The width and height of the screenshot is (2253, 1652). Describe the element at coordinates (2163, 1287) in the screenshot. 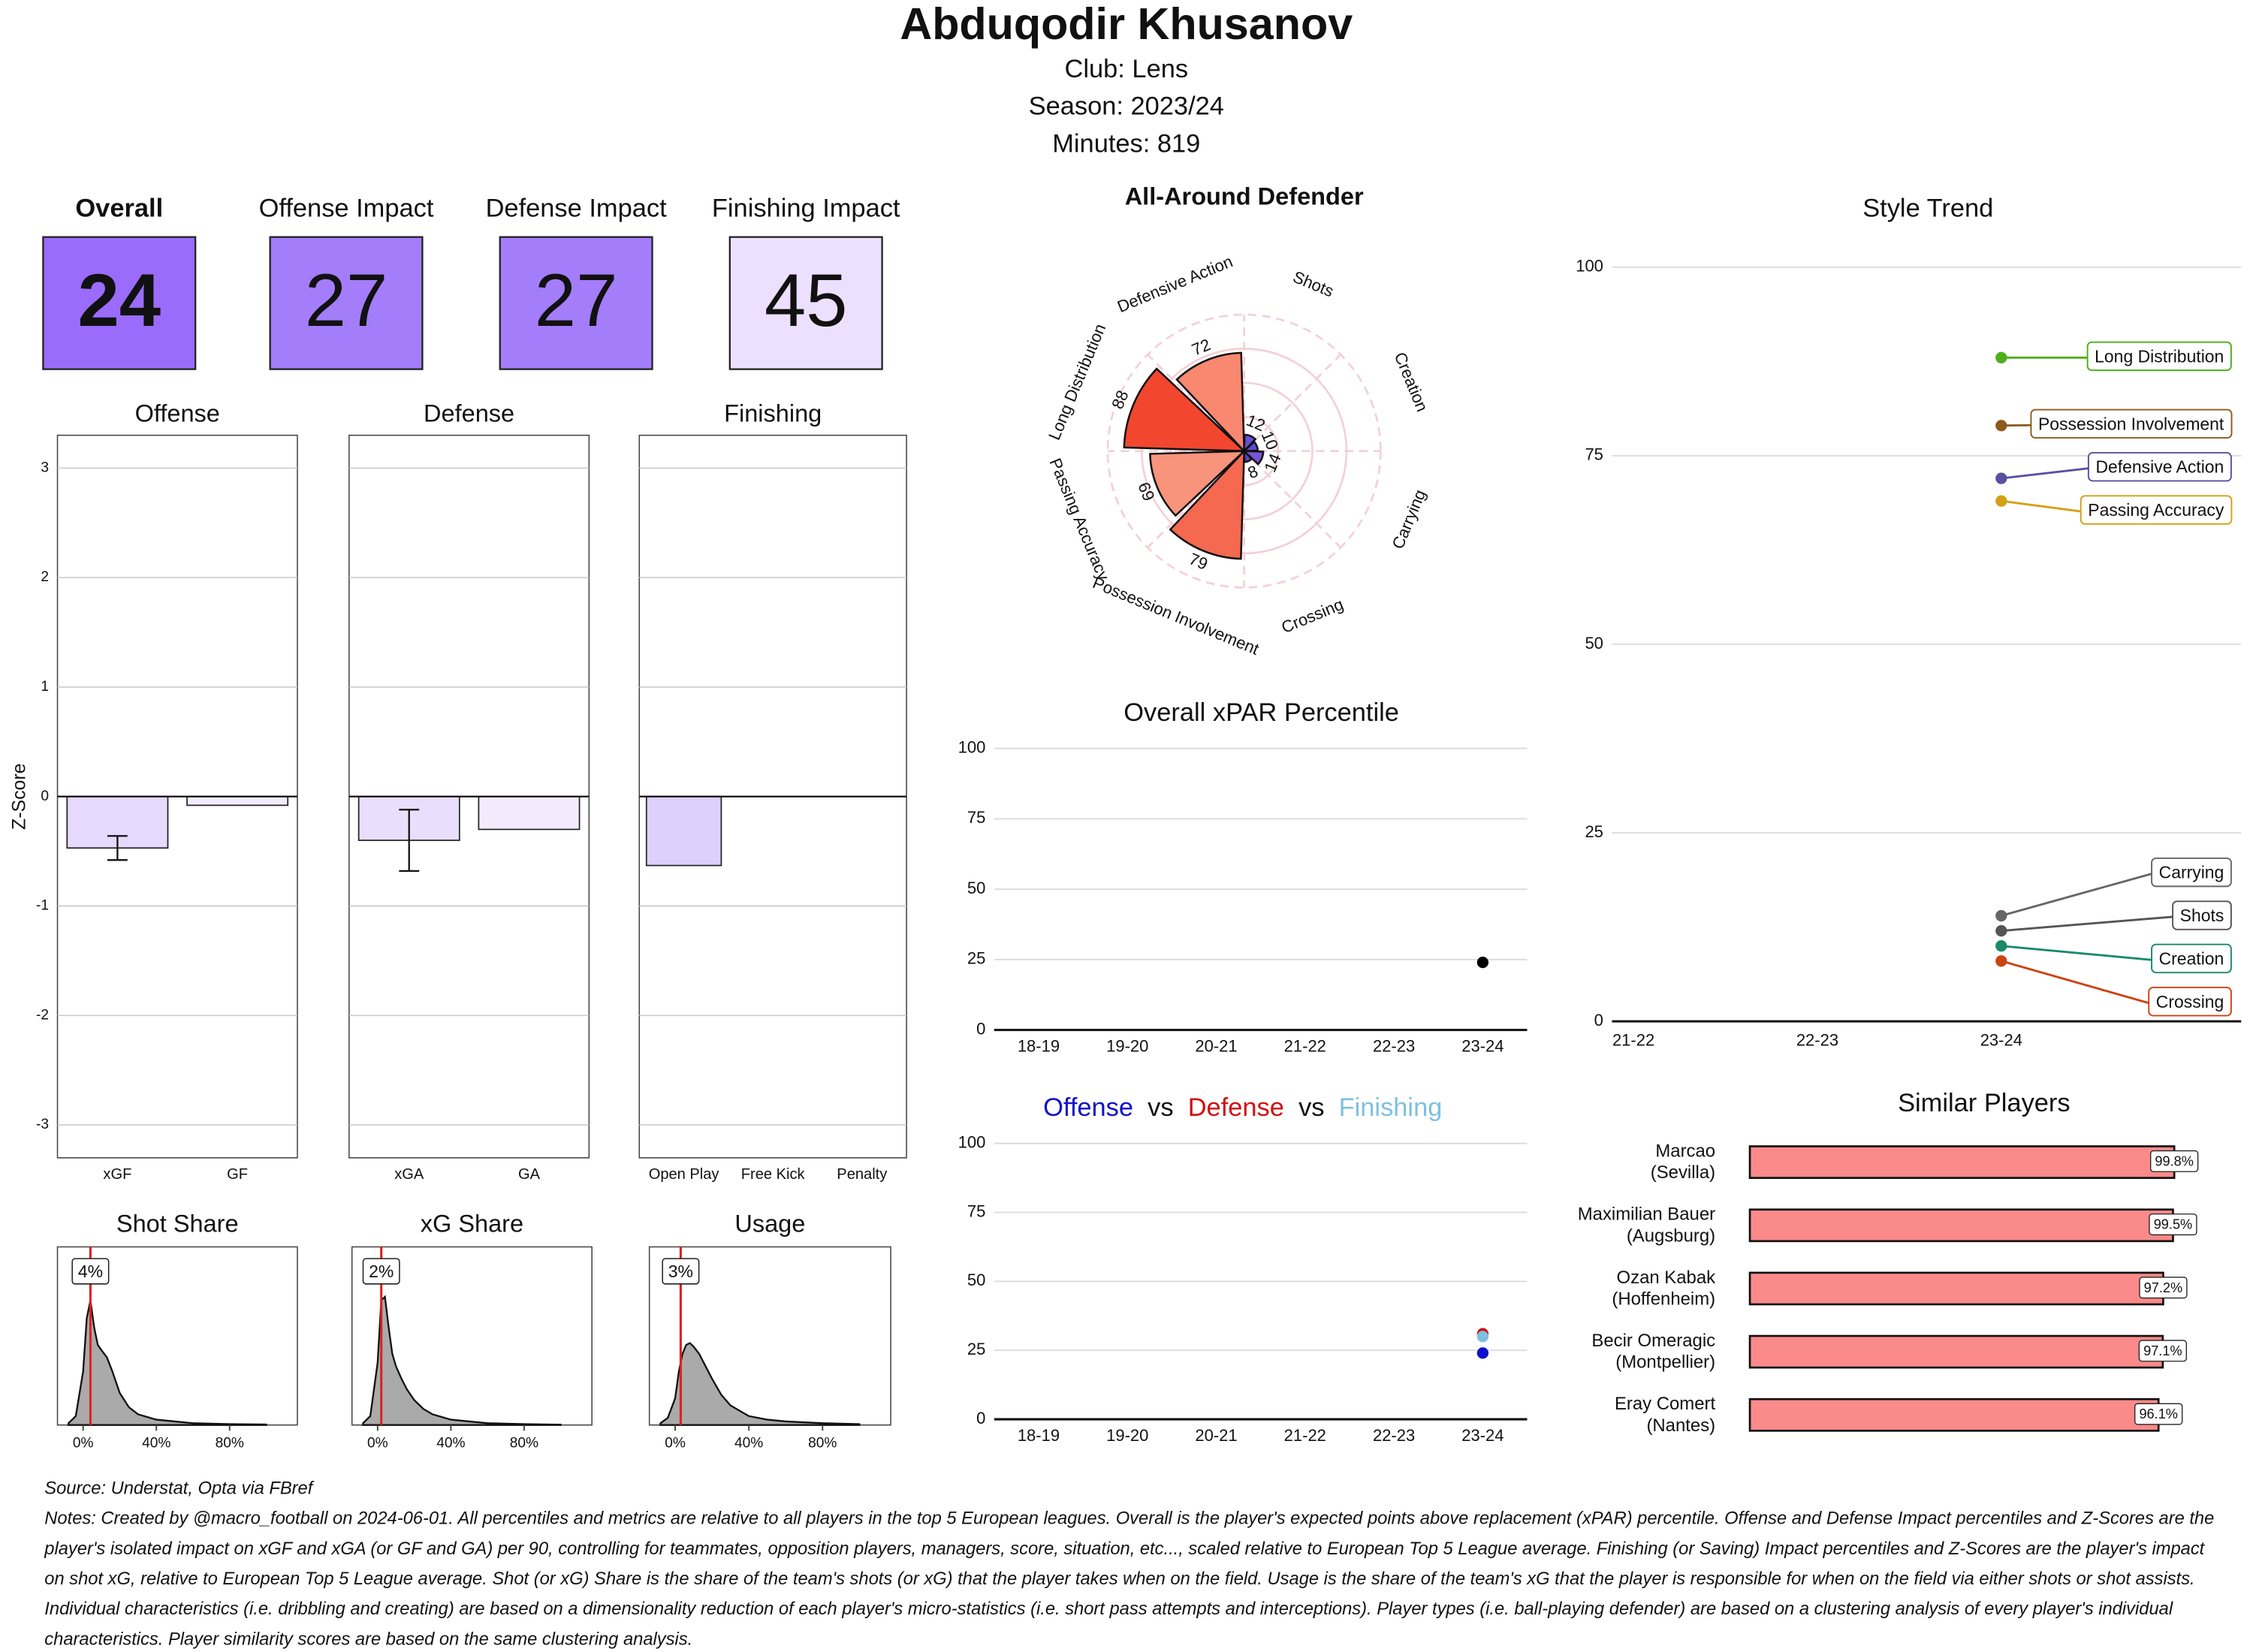

I see `value-label: 97.2%` at that location.